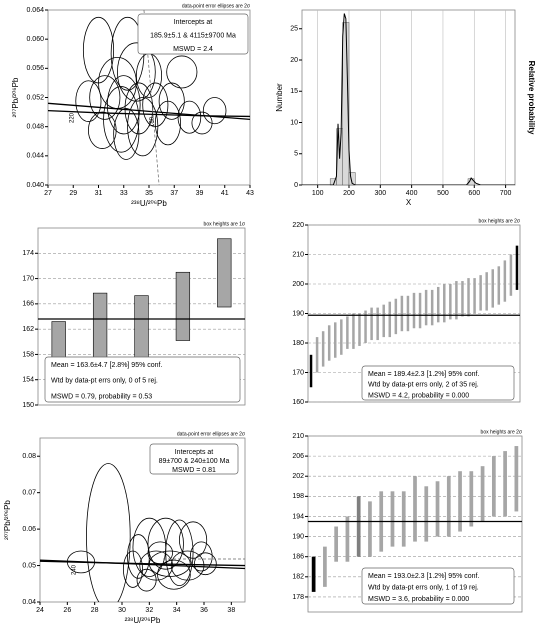 The image size is (542, 628). I want to click on x-tick-label: 41, so click(225, 193).